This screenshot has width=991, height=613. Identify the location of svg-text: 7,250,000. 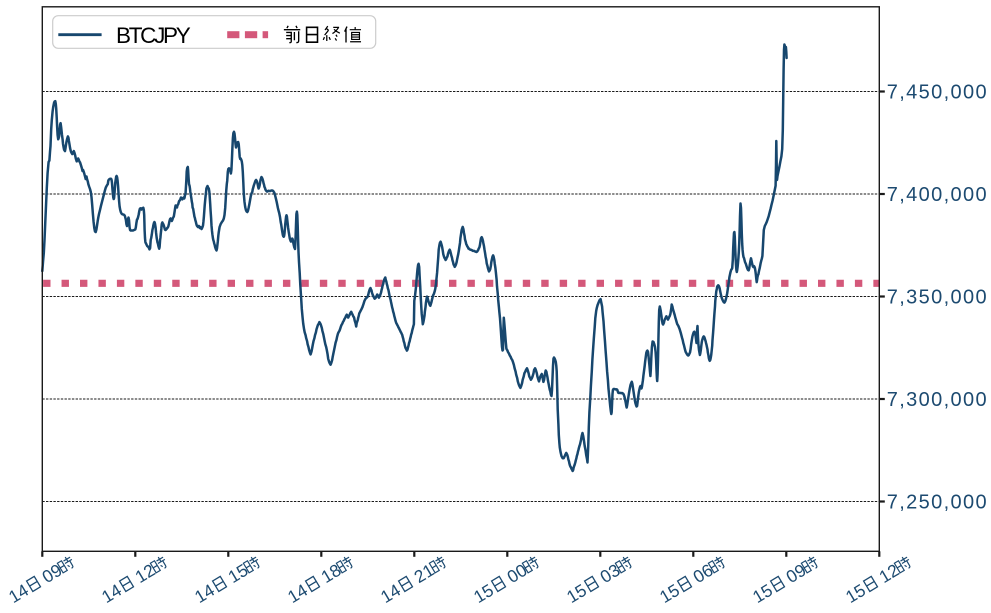
(937, 503).